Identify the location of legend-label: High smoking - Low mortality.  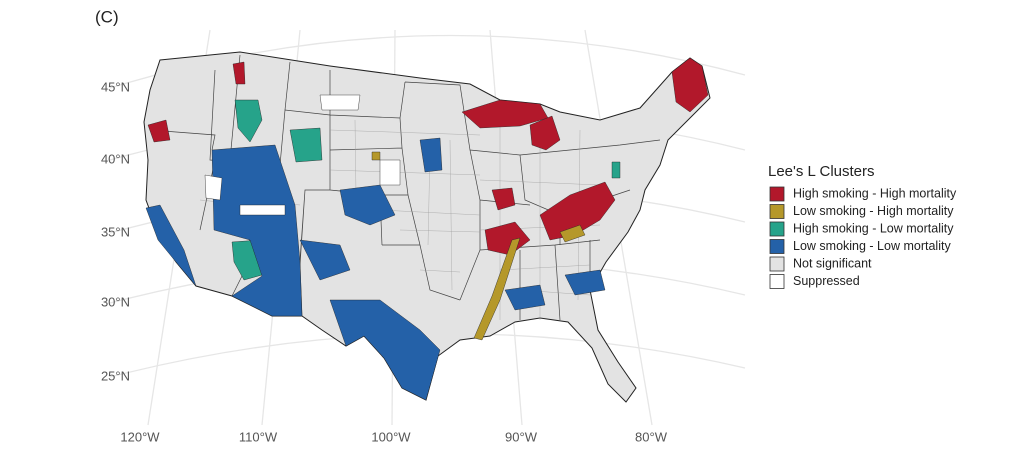
(873, 228).